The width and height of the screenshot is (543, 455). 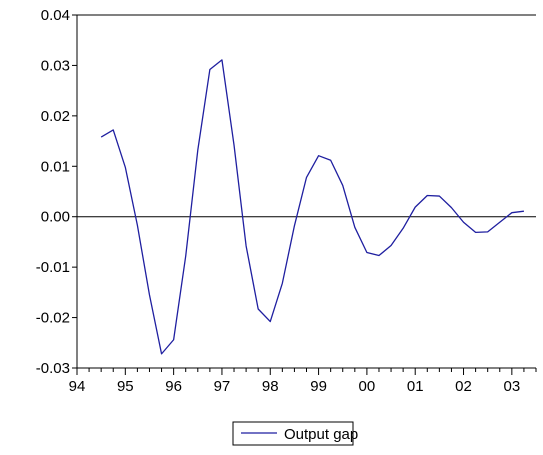 What do you see at coordinates (53, 368) in the screenshot?
I see `y-tick-label: -0.03` at bounding box center [53, 368].